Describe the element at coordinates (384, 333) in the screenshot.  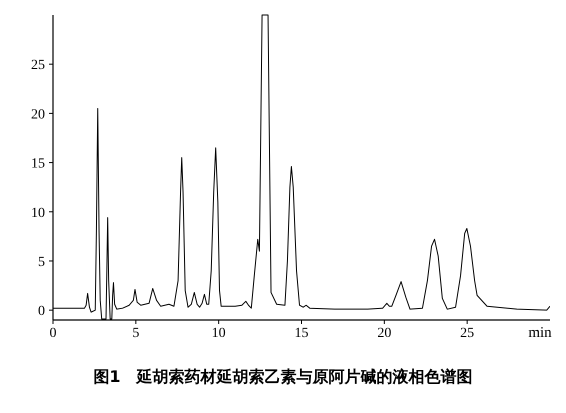
I see `x-tick-label: 20` at that location.